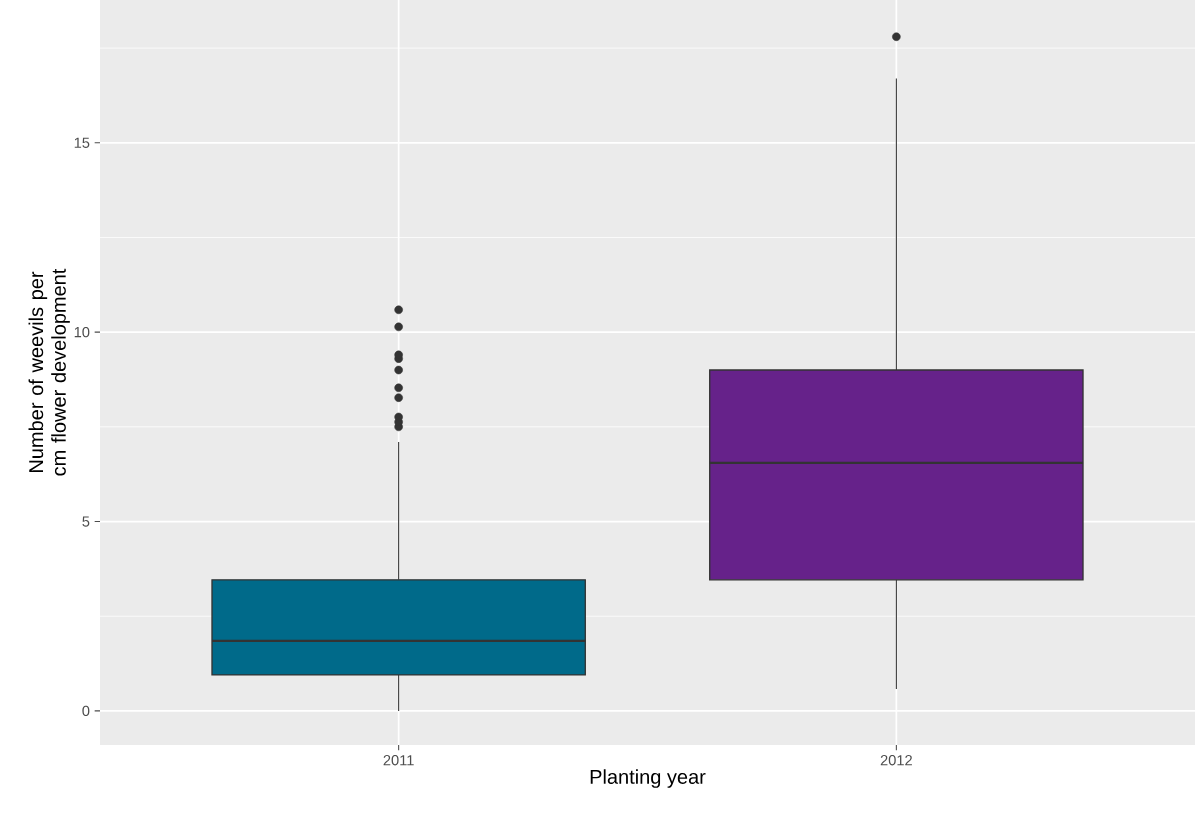 Image resolution: width=1203 pixels, height=820 pixels. I want to click on y-tick-label: 0, so click(86, 711).